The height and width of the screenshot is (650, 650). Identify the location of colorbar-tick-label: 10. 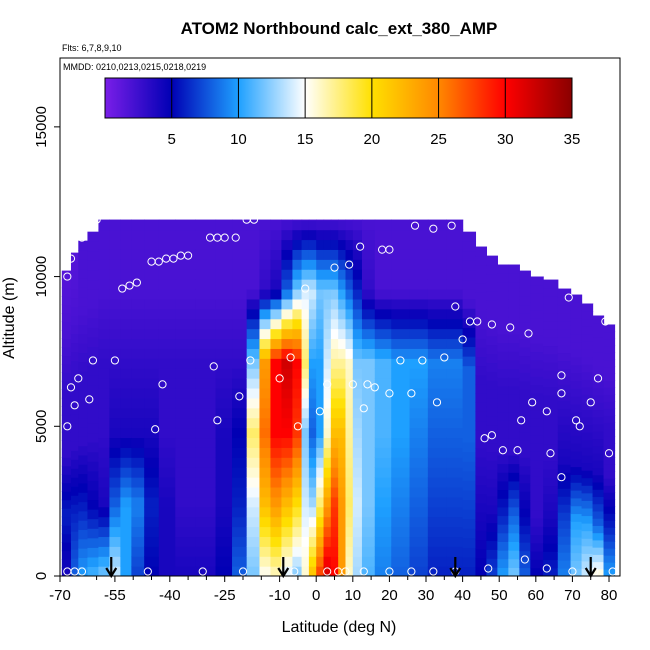
(238, 139).